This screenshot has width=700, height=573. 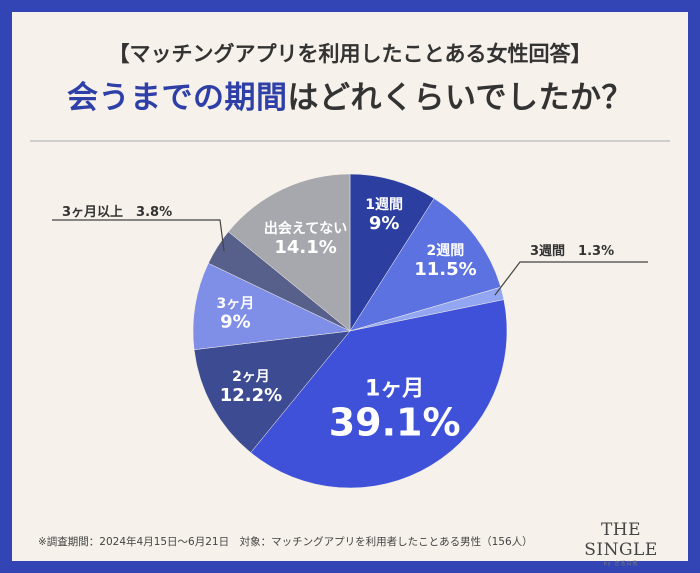 What do you see at coordinates (235, 304) in the screenshot?
I see `slice-label: 3ヶ月` at bounding box center [235, 304].